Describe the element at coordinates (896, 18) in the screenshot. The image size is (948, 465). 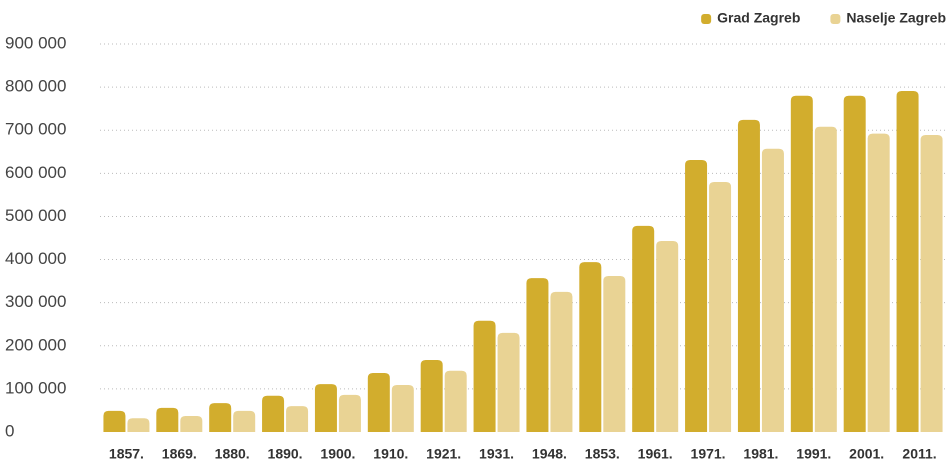
I see `legend-label: Naselje Zagreb` at that location.